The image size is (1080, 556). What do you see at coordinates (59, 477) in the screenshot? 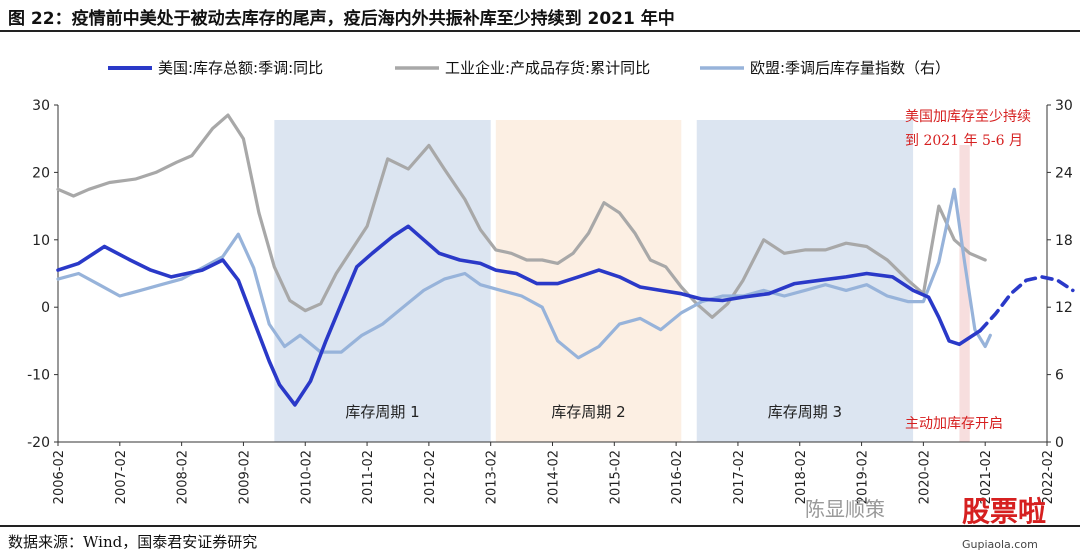
I see `x-tick-label: 2006-02` at bounding box center [59, 477].